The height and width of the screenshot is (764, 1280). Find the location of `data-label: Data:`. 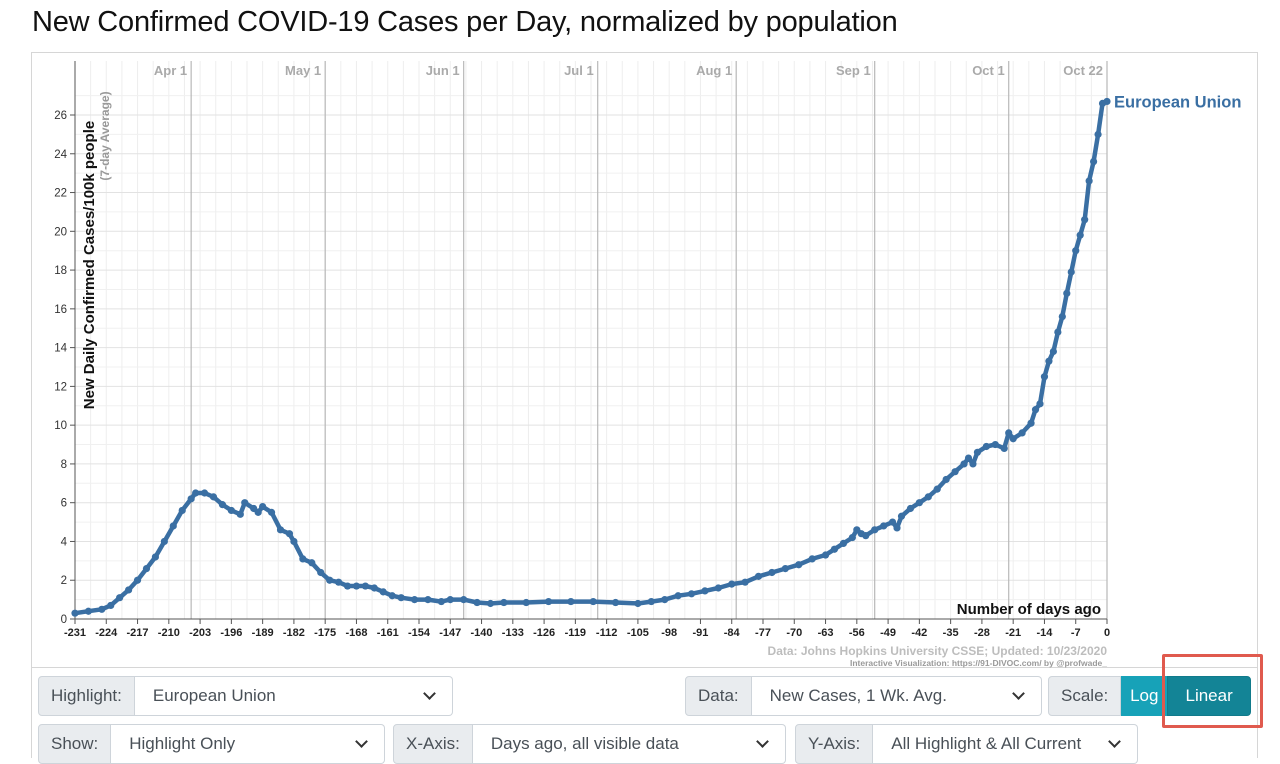

data-label: Data: is located at coordinates (718, 696).